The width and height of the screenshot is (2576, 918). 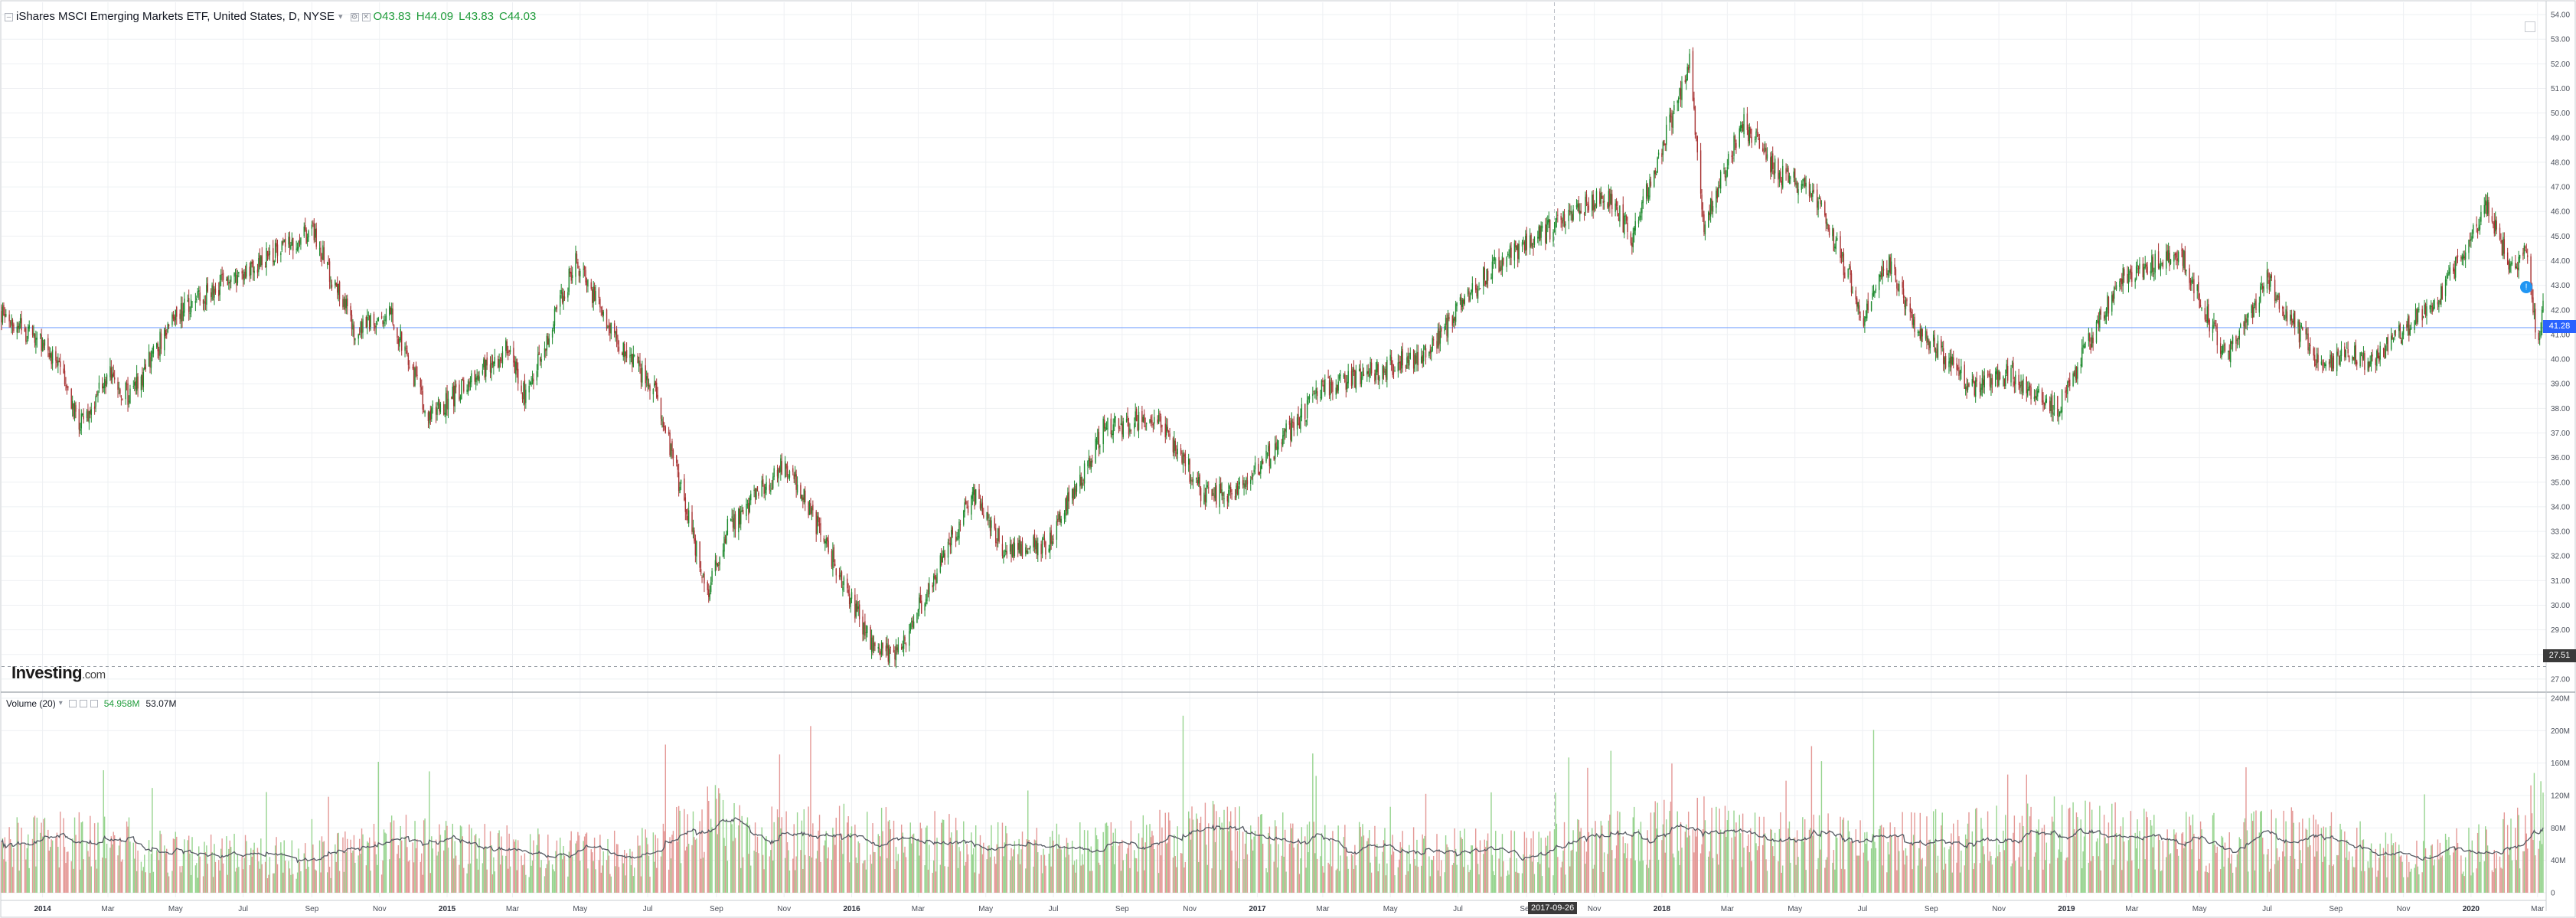 What do you see at coordinates (2560, 458) in the screenshot?
I see `price-tick-label: 36.00` at bounding box center [2560, 458].